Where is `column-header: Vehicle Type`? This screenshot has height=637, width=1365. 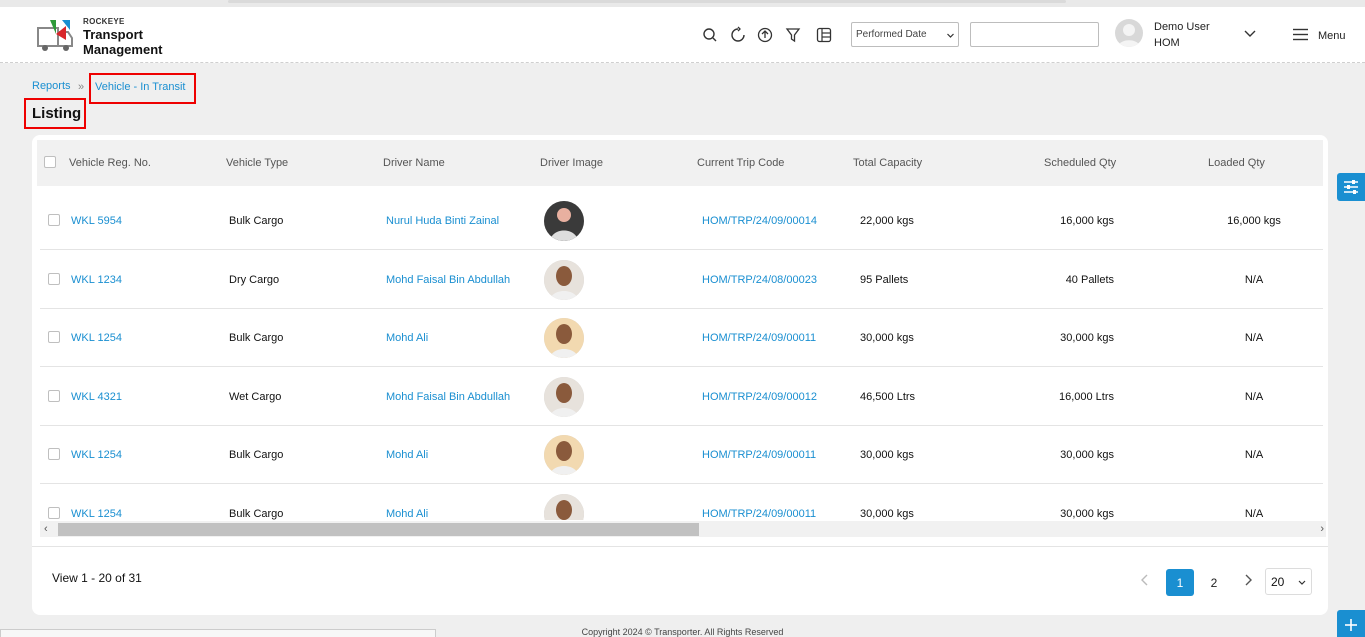 column-header: Vehicle Type is located at coordinates (257, 163).